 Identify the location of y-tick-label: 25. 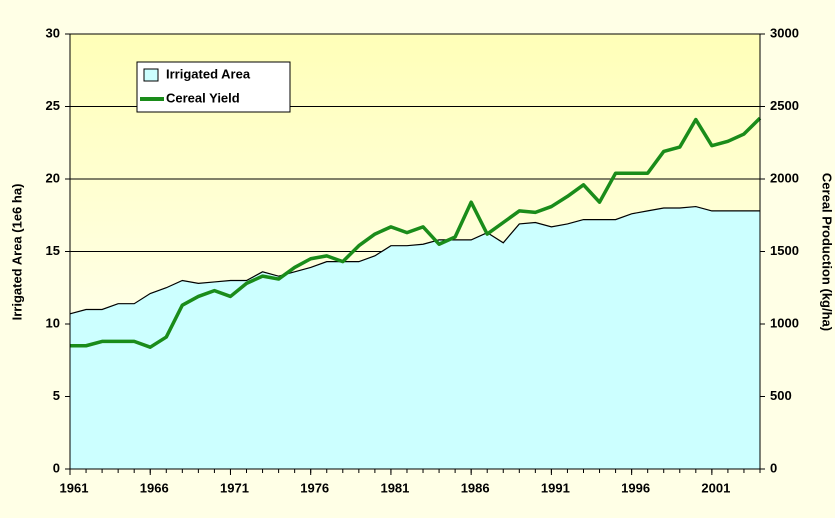
(53, 105).